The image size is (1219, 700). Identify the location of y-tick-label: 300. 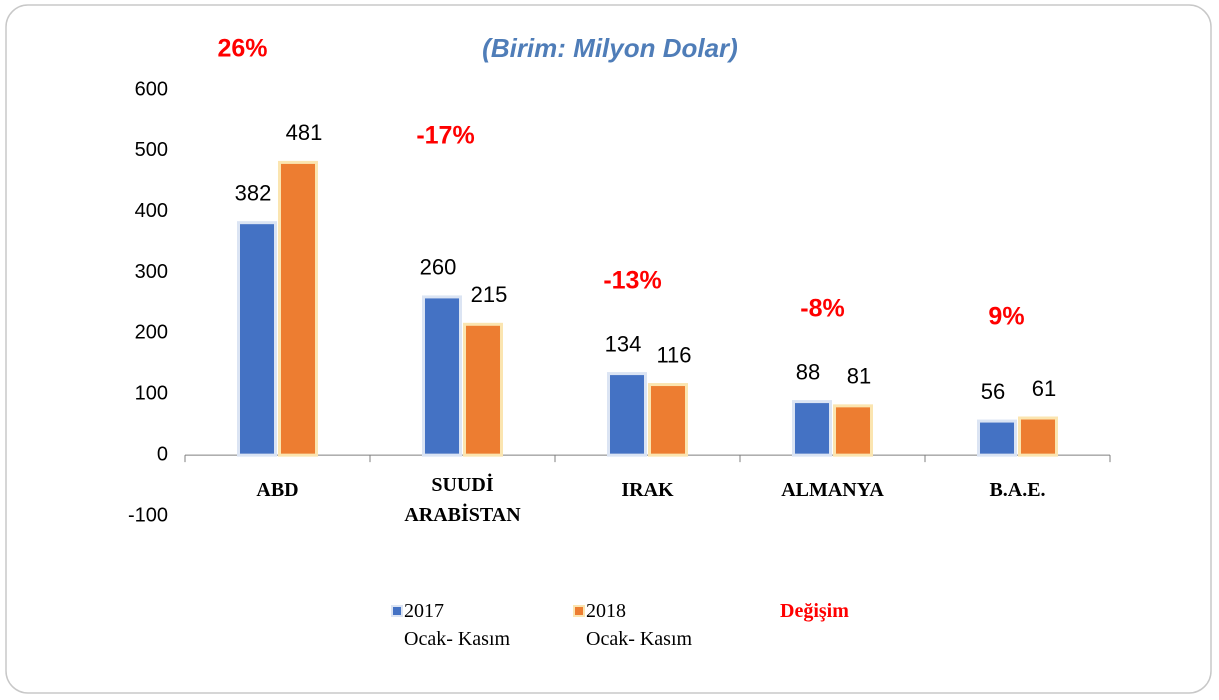
(151, 272).